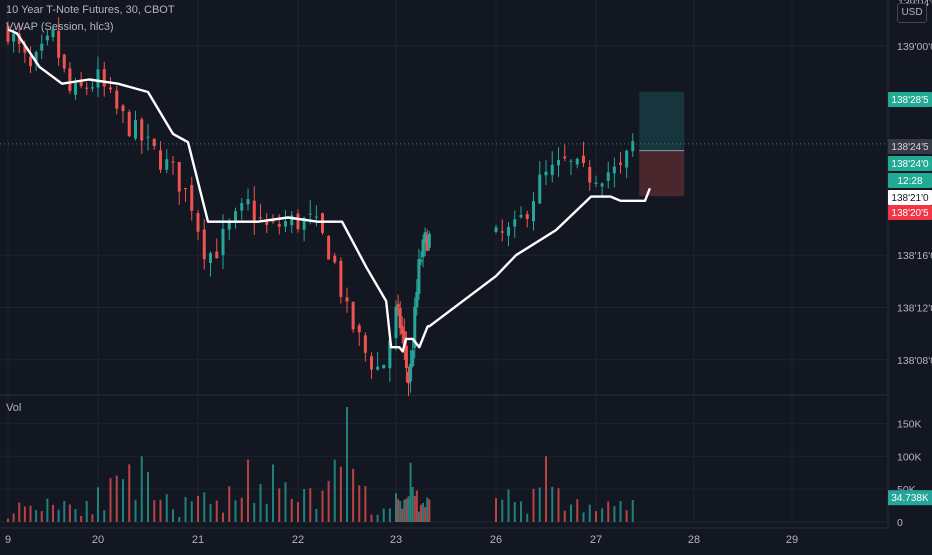  I want to click on volume-badge-bg, so click(910, 498).